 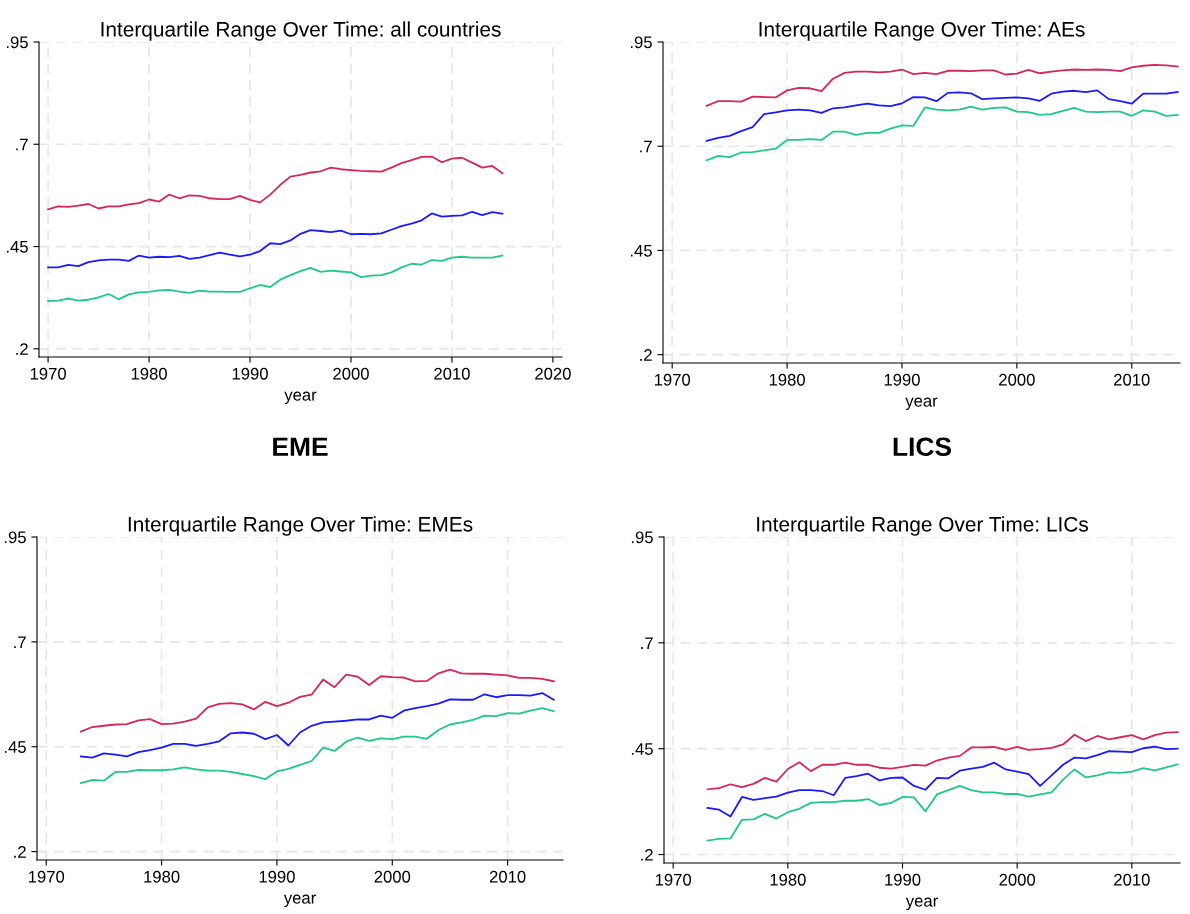 I want to click on chart-title: Interquartile Range Over Time: AEs, so click(x=922, y=31).